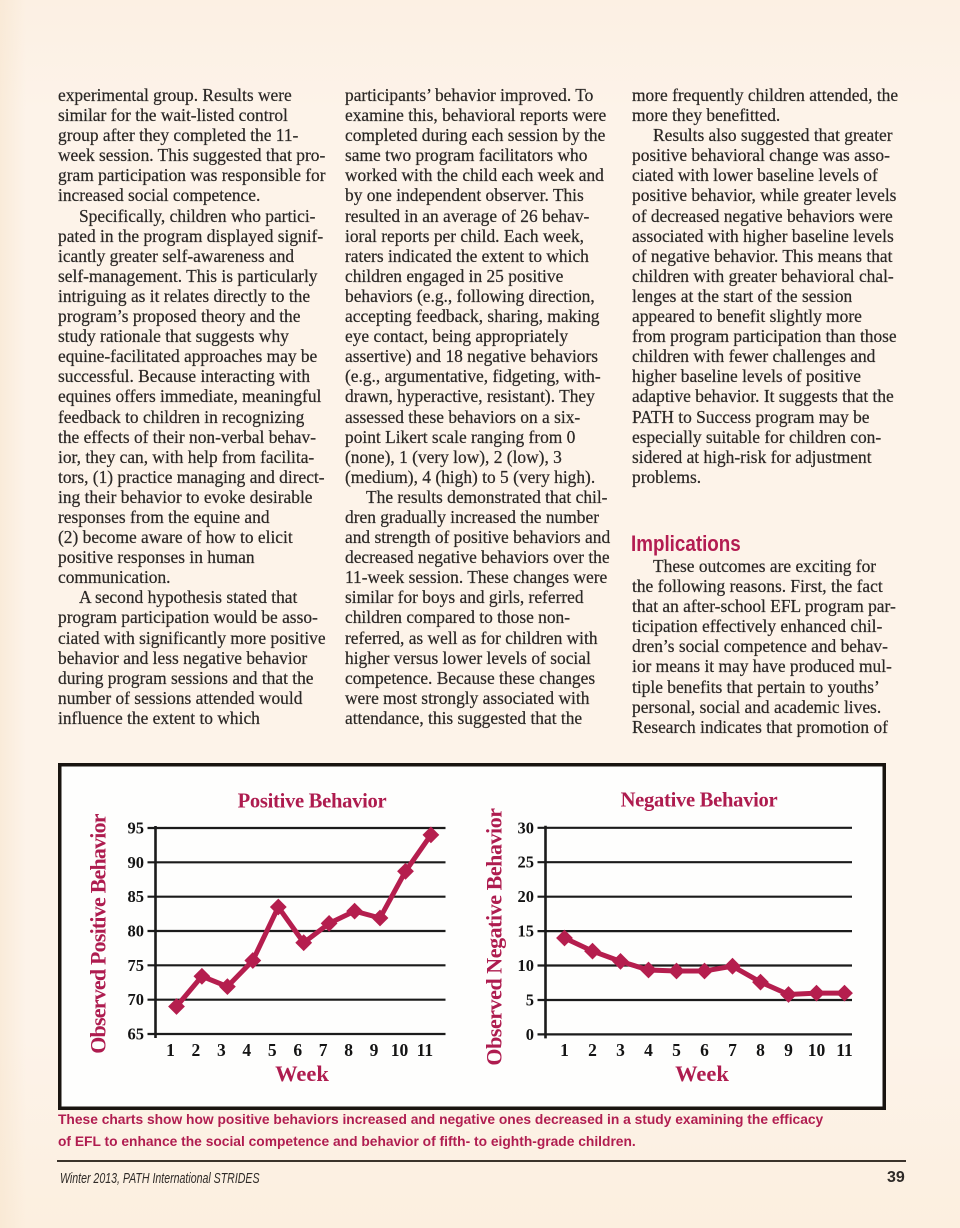  I want to click on svg-text: 25, so click(526, 862).